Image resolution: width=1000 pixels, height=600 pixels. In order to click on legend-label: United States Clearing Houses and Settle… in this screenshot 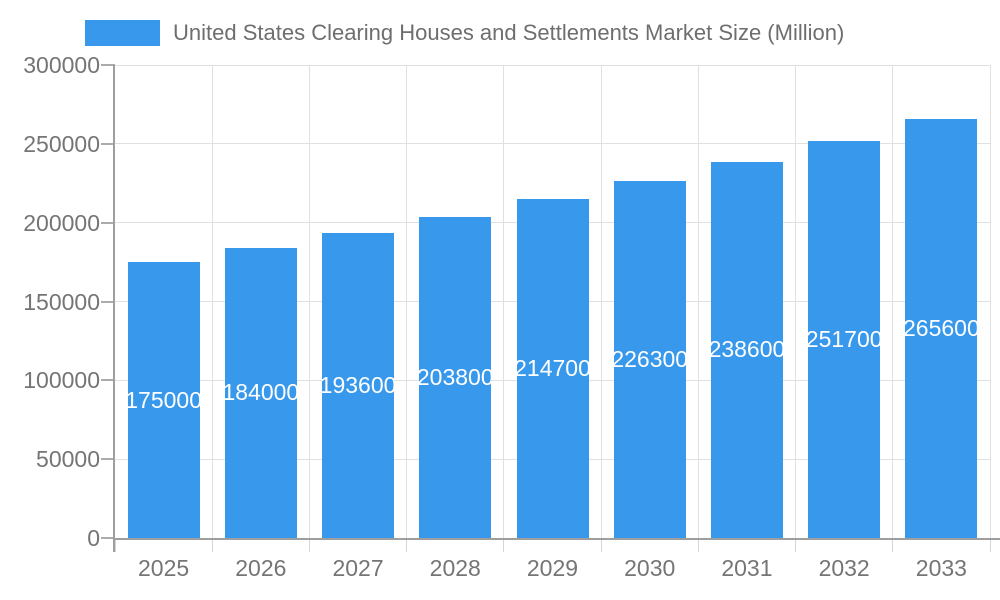, I will do `click(509, 32)`.